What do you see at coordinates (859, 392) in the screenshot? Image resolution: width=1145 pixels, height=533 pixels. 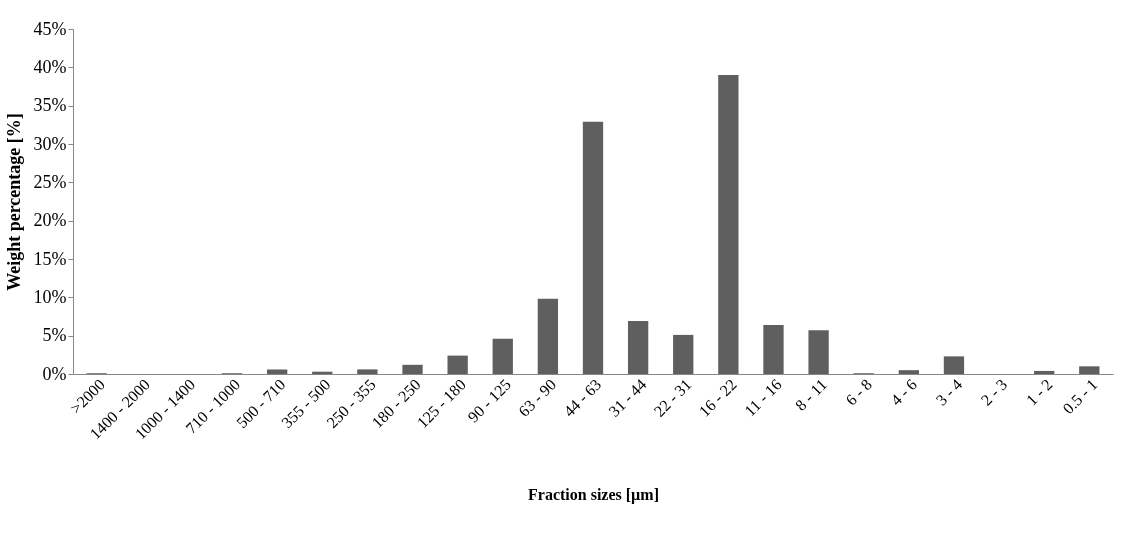 I see `x-tick-label: 6 - 8` at bounding box center [859, 392].